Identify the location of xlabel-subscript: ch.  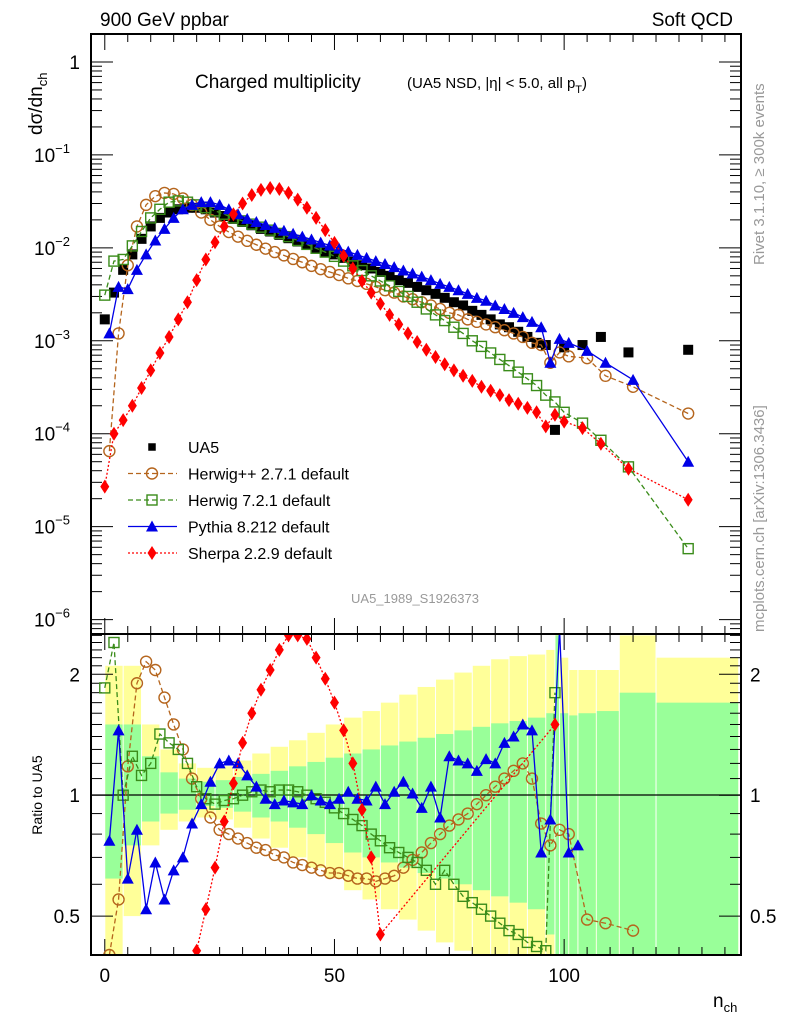
(731, 1007).